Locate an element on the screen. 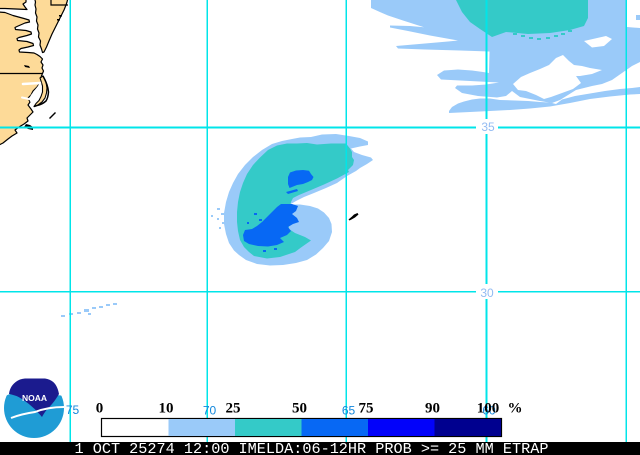  svg-text: NOAA is located at coordinates (34, 398).